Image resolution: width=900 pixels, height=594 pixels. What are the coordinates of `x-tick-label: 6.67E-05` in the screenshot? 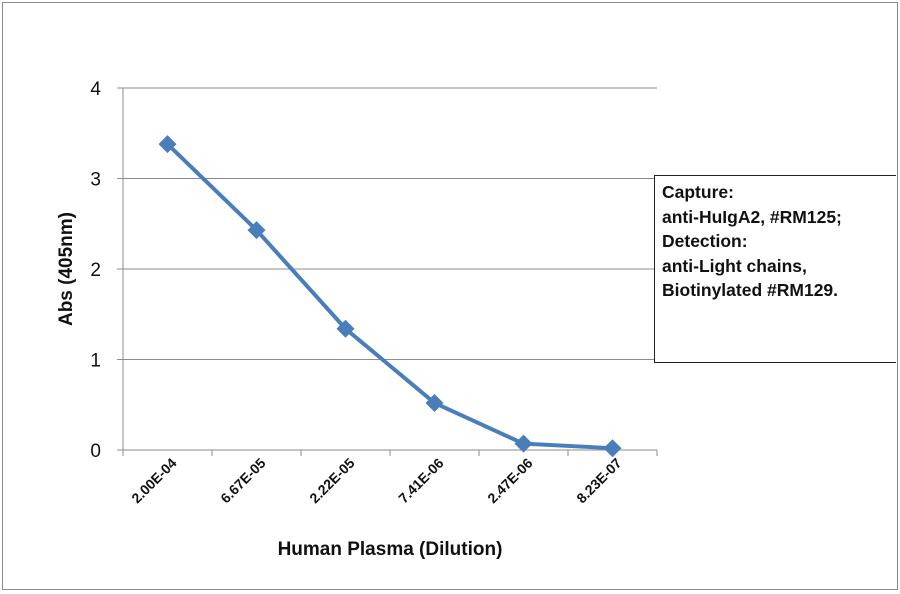 It's located at (243, 481).